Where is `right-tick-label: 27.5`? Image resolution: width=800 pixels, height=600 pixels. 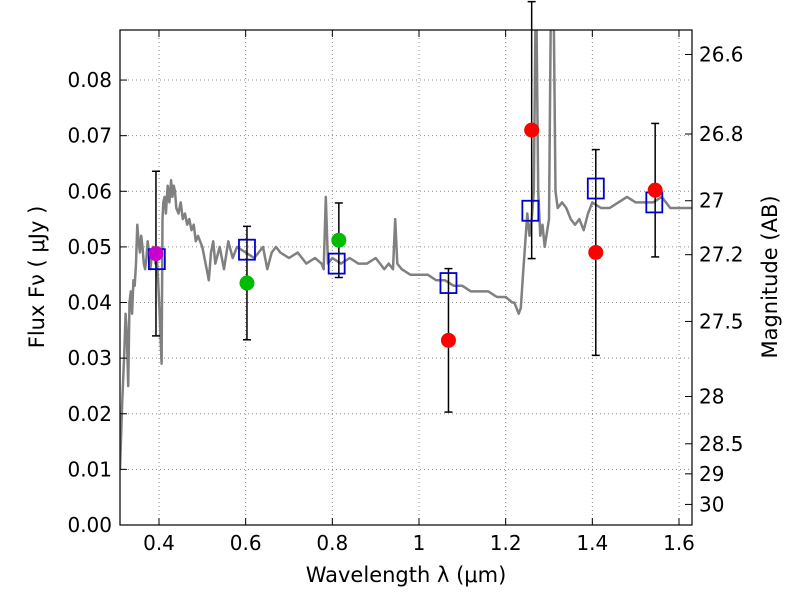 right-tick-label: 27.5 is located at coordinates (721, 321).